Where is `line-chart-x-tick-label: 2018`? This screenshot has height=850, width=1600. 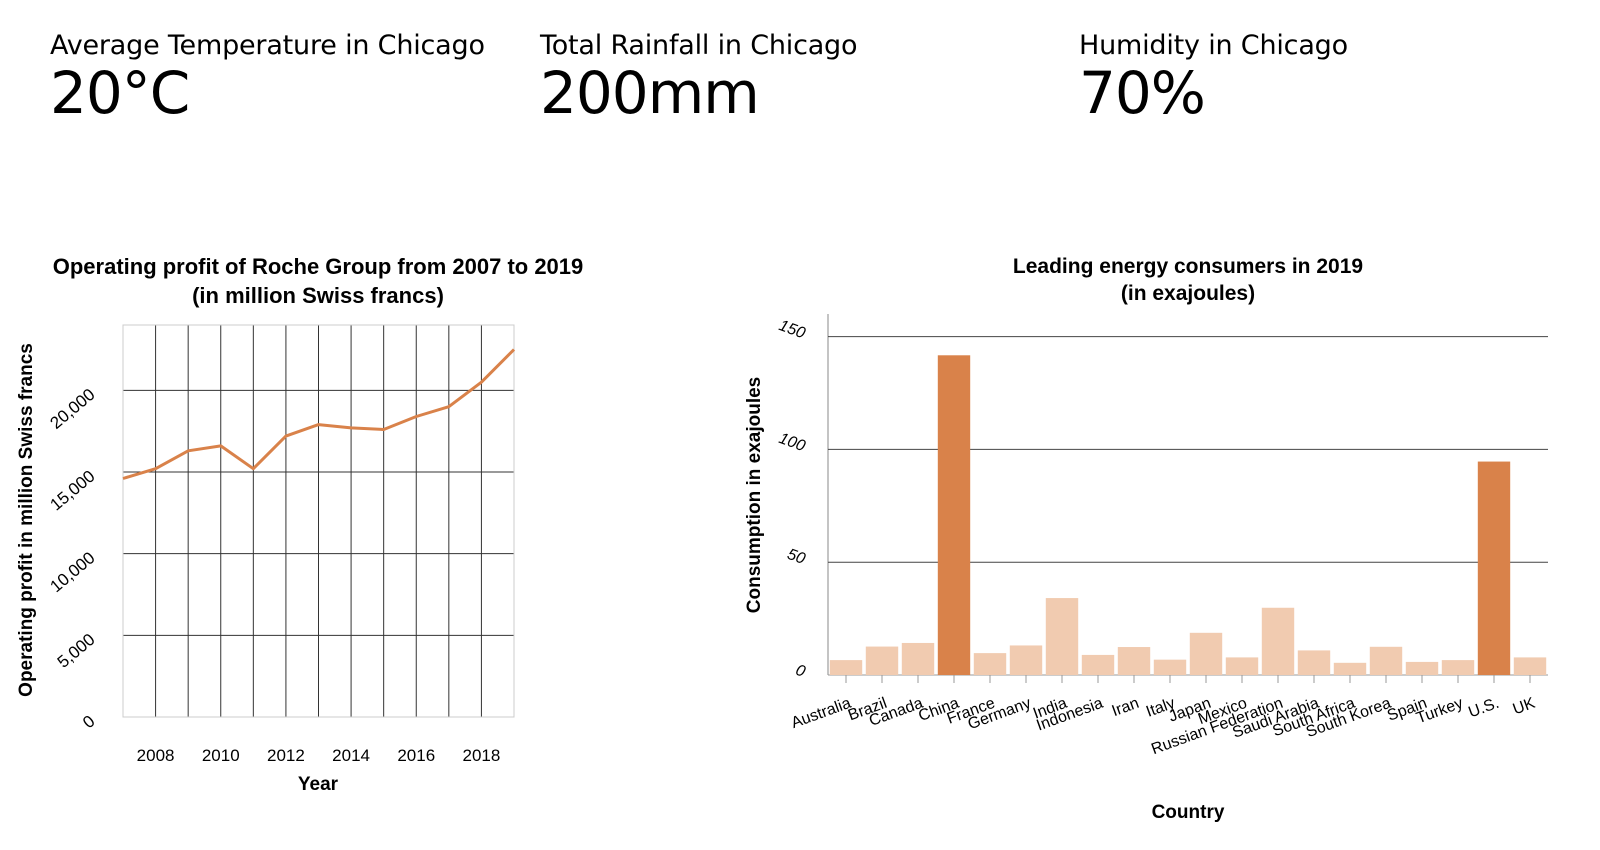
line-chart-x-tick-label: 2018 is located at coordinates (482, 755).